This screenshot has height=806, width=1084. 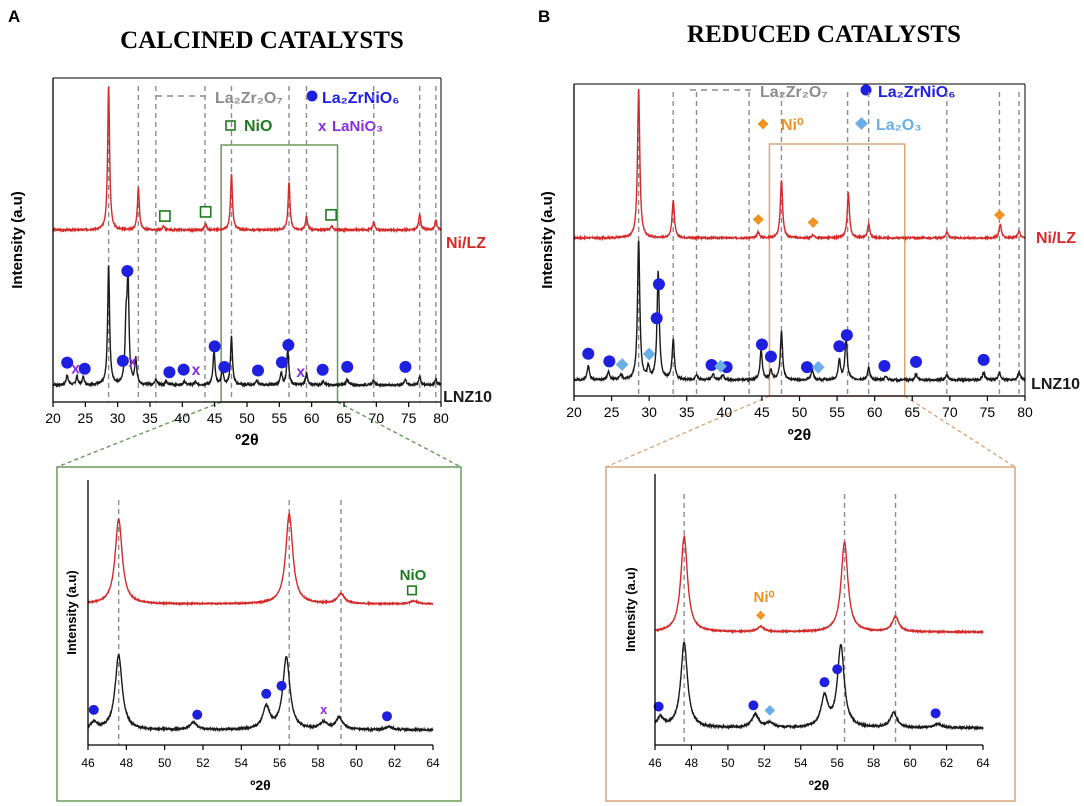 I want to click on legend-a-lanio3-label: LaNiO₃, so click(x=357, y=126).